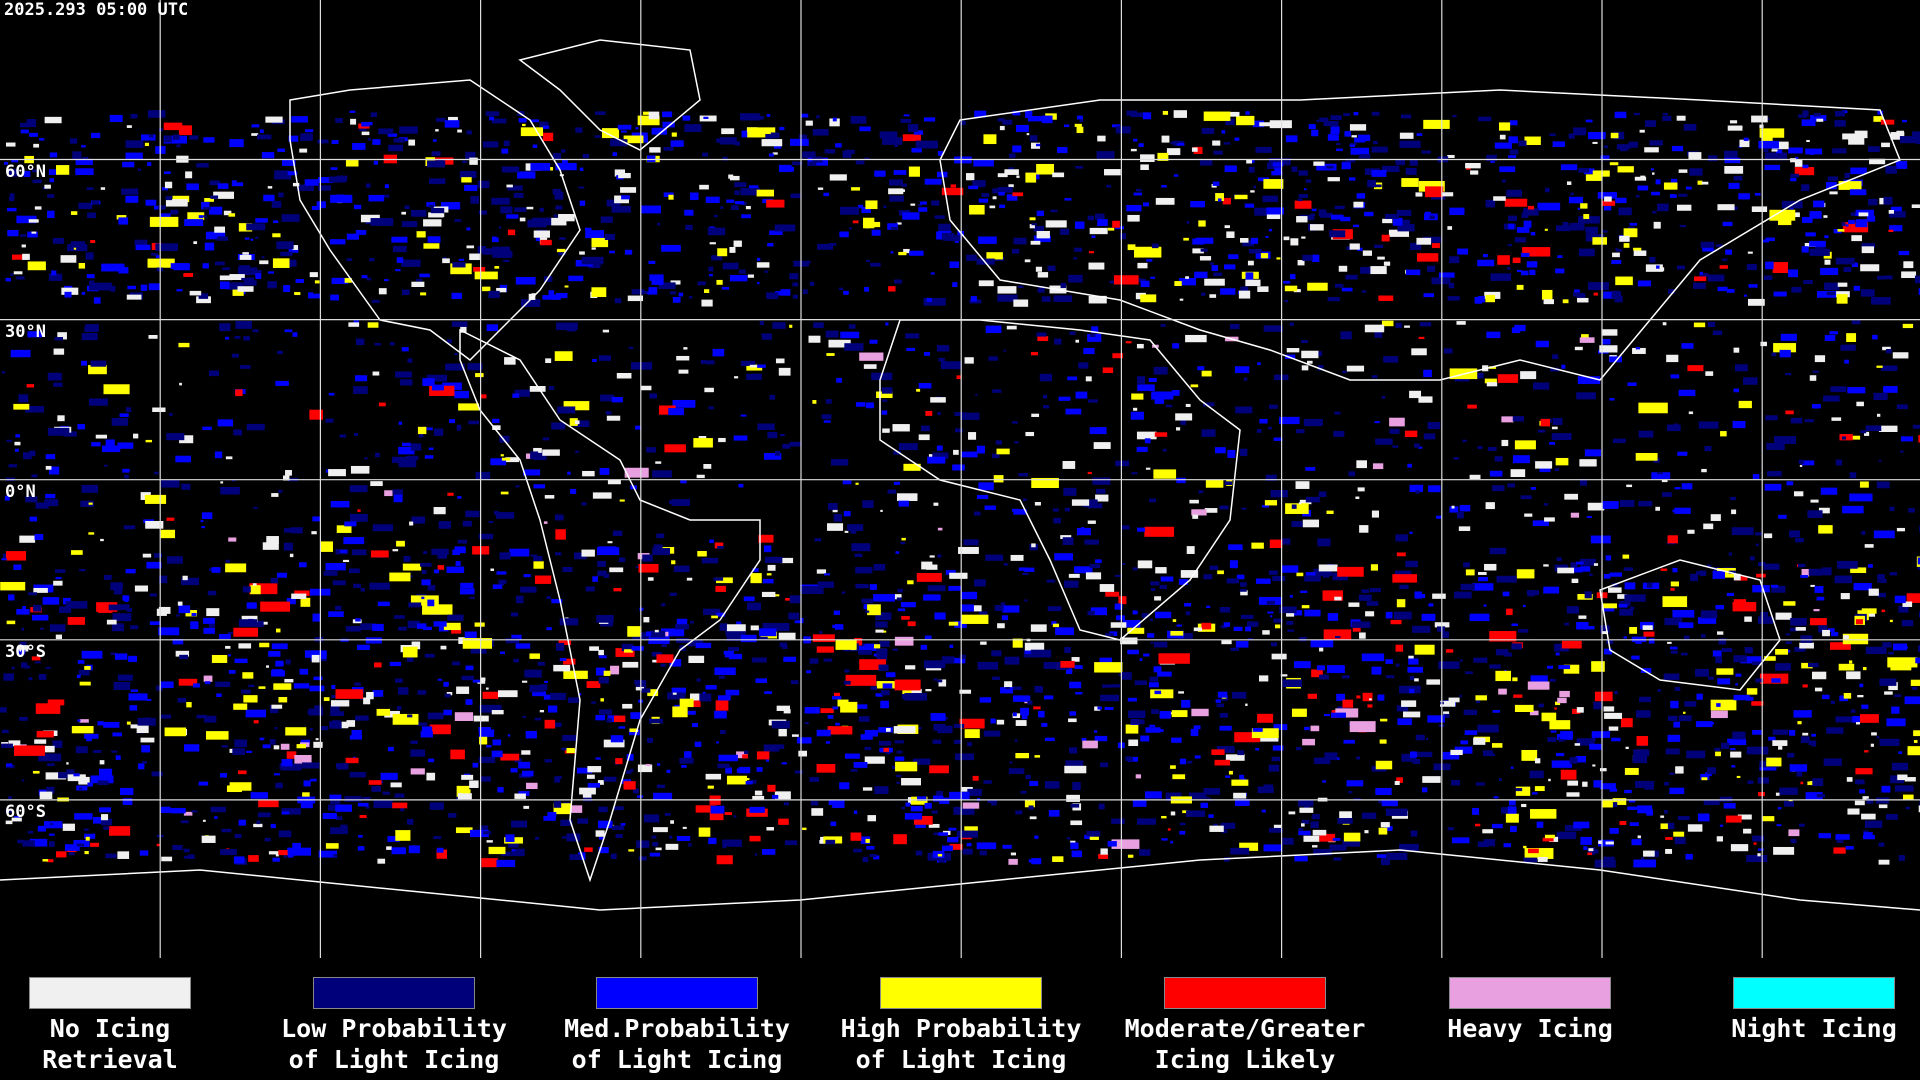 The height and width of the screenshot is (1080, 1920). Describe the element at coordinates (677, 1025) in the screenshot. I see `legend-item: Med.Probability of Light Icing` at that location.